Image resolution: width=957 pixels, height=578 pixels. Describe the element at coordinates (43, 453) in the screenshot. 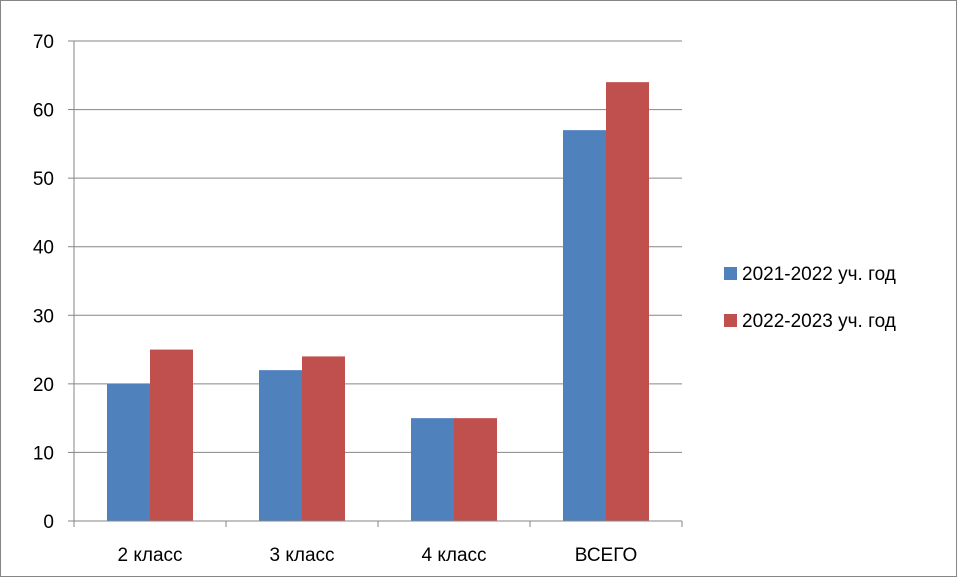

I see `y-tick-label: 10` at that location.